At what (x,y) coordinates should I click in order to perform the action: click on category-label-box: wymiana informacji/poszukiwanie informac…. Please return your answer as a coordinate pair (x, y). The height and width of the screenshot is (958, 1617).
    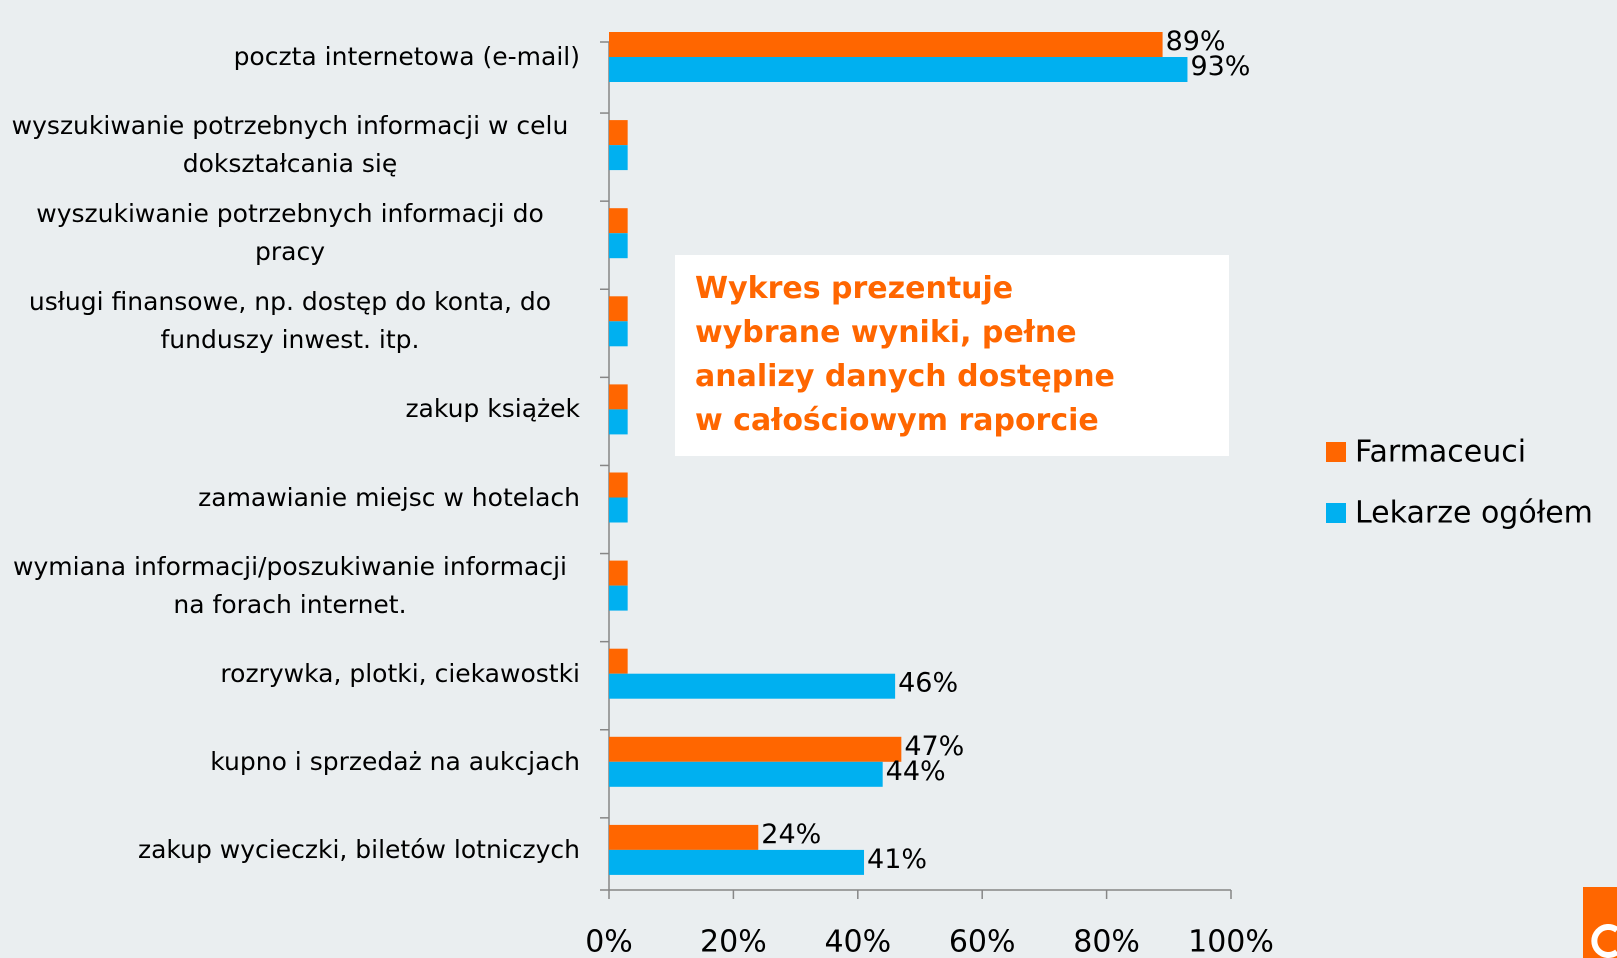
    Looking at the image, I should click on (290, 586).